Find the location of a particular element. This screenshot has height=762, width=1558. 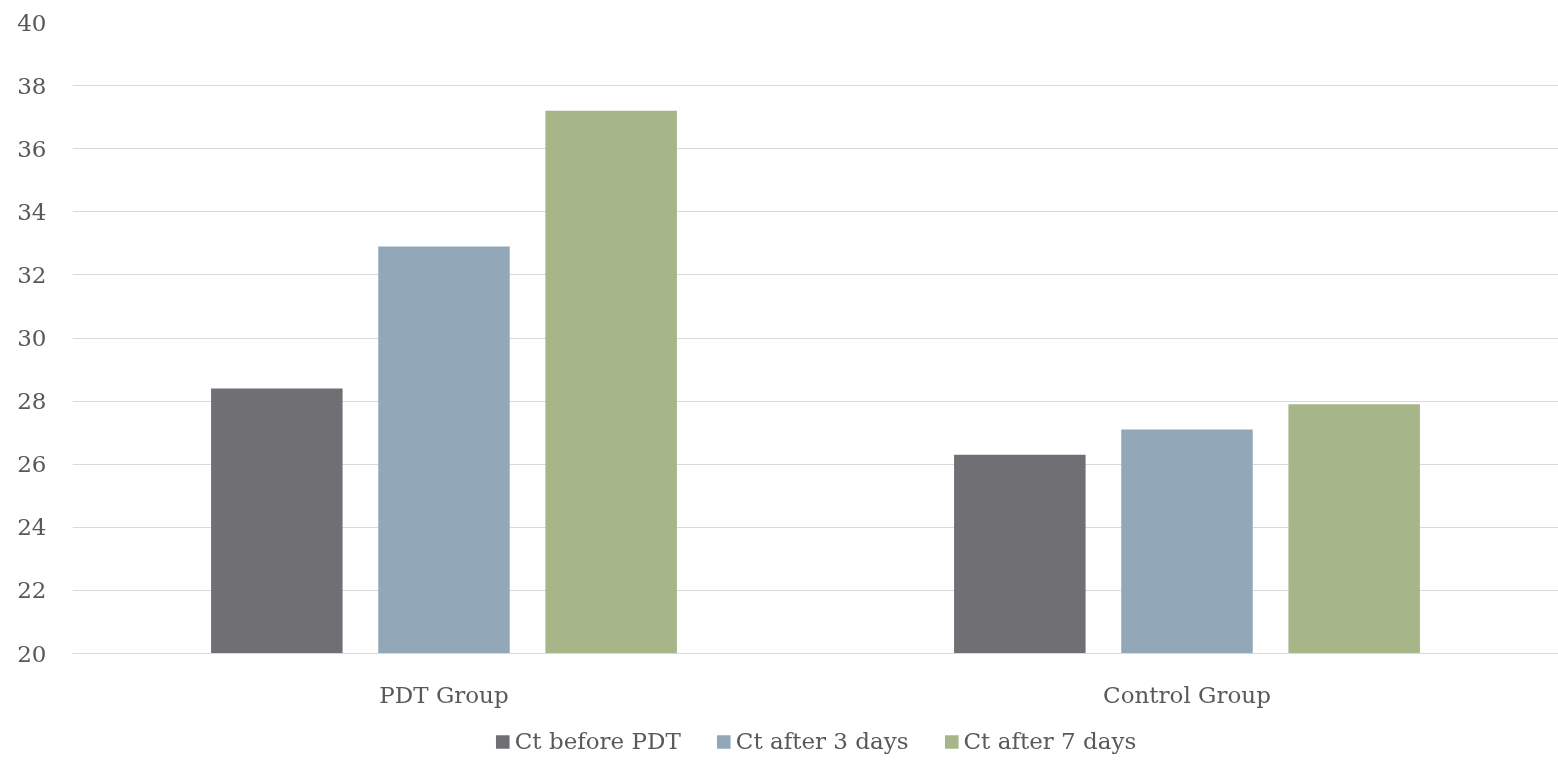

legend-label: Ct before PDT is located at coordinates (597, 741).